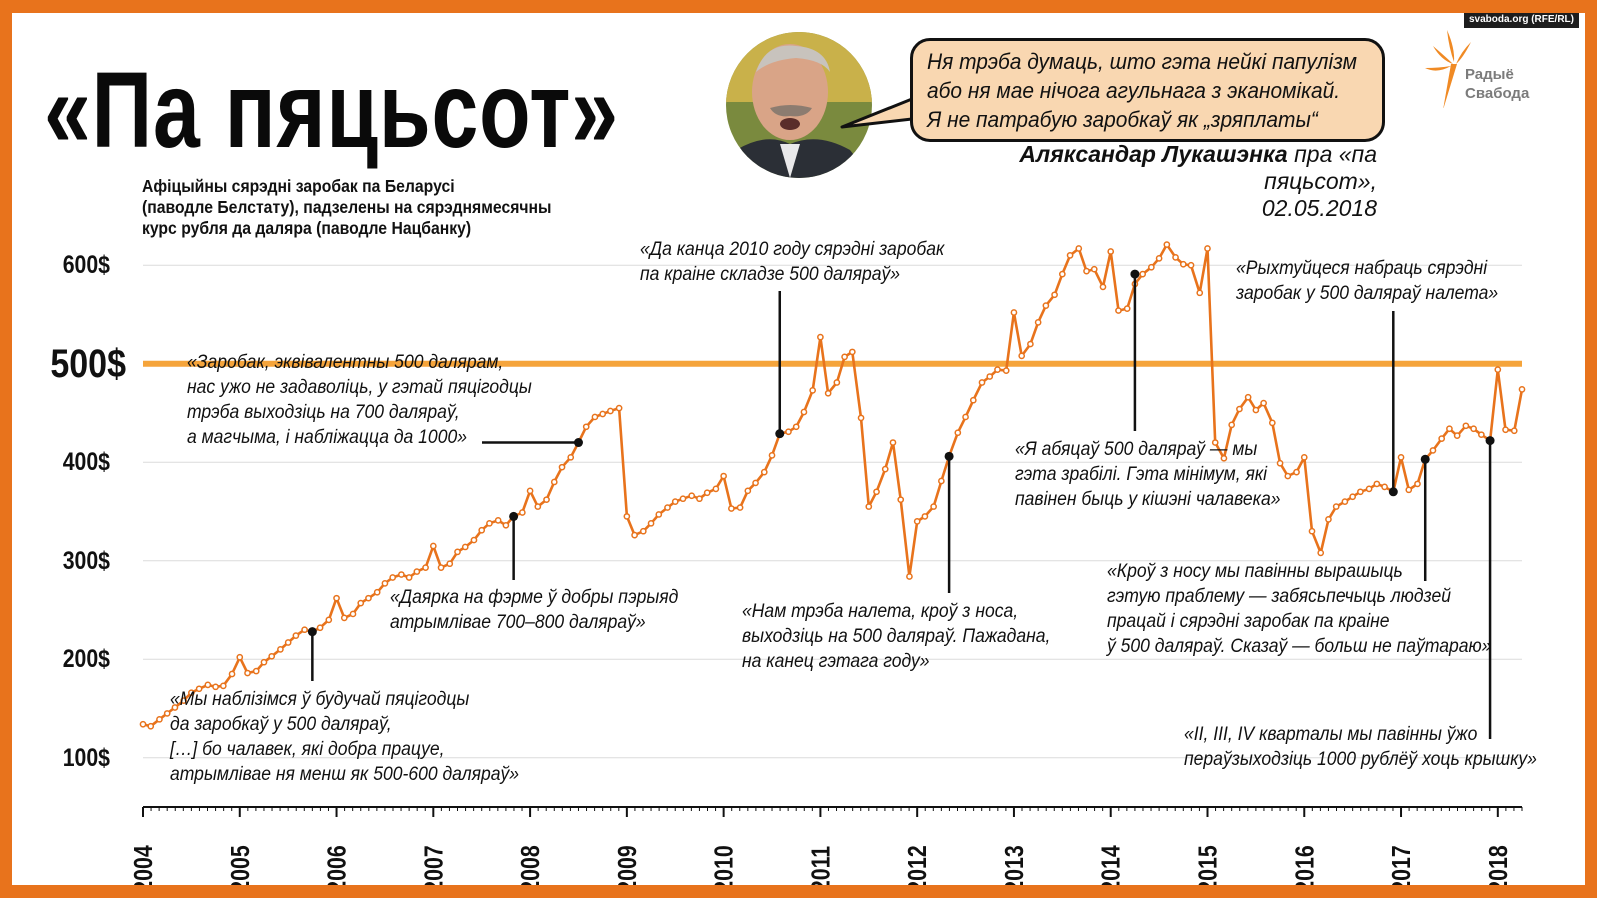 Image resolution: width=1597 pixels, height=898 pixels. Describe the element at coordinates (434, 865) in the screenshot. I see `x-tick-label: 2007` at that location.